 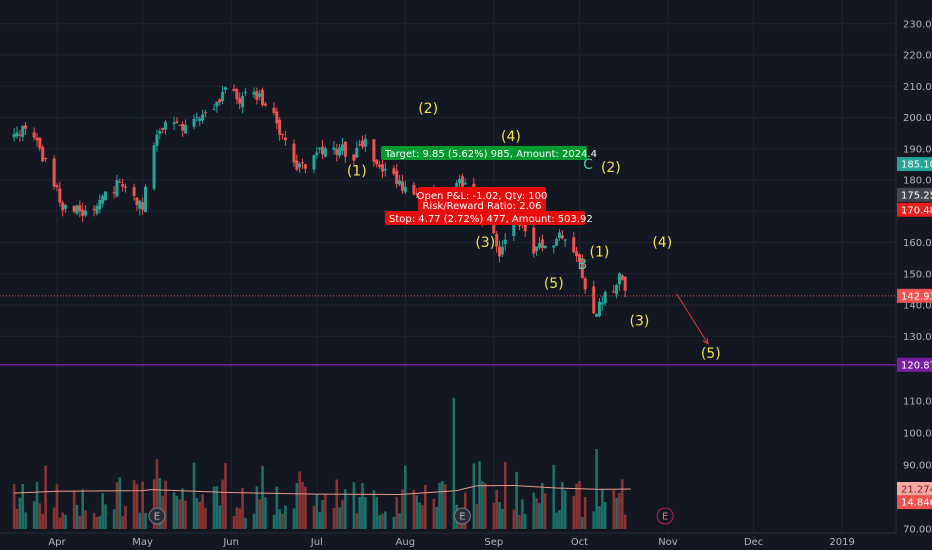 What do you see at coordinates (448, 330) in the screenshot?
I see `horizontal-lines` at bounding box center [448, 330].